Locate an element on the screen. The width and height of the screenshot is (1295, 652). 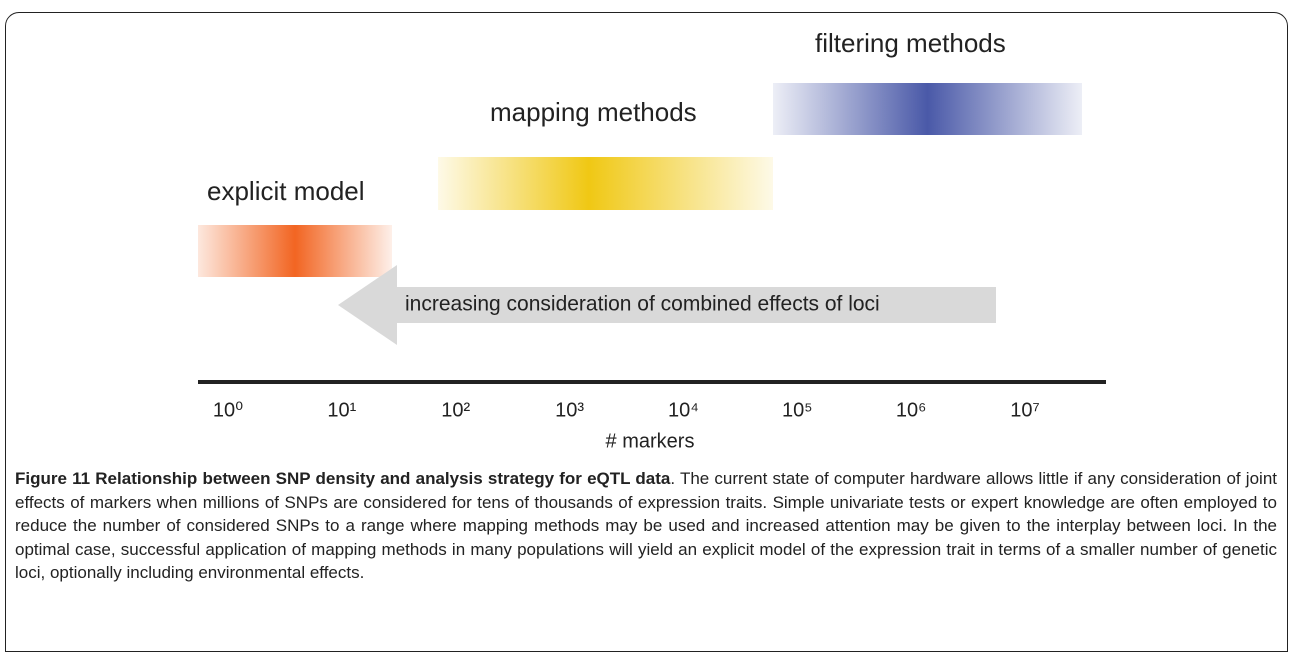
tick-label: 10⁴ is located at coordinates (683, 410).